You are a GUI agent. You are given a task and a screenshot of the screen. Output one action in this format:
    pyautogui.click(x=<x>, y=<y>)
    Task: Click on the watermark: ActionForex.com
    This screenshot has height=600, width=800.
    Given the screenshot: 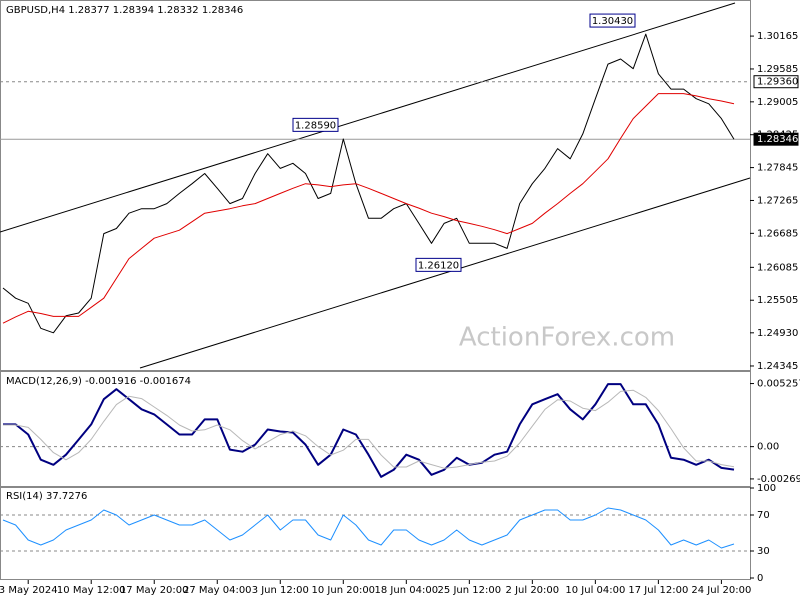 What is the action you would take?
    pyautogui.click(x=567, y=338)
    